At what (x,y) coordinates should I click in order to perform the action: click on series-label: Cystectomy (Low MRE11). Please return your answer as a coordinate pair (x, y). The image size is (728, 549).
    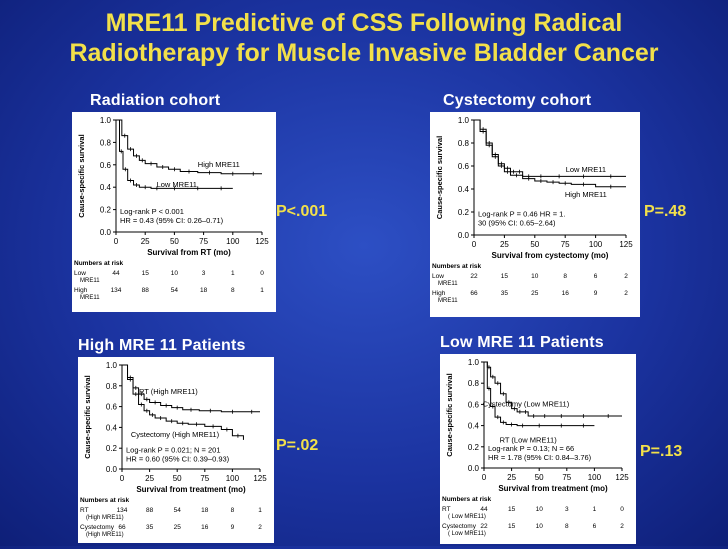
    Looking at the image, I should click on (526, 404).